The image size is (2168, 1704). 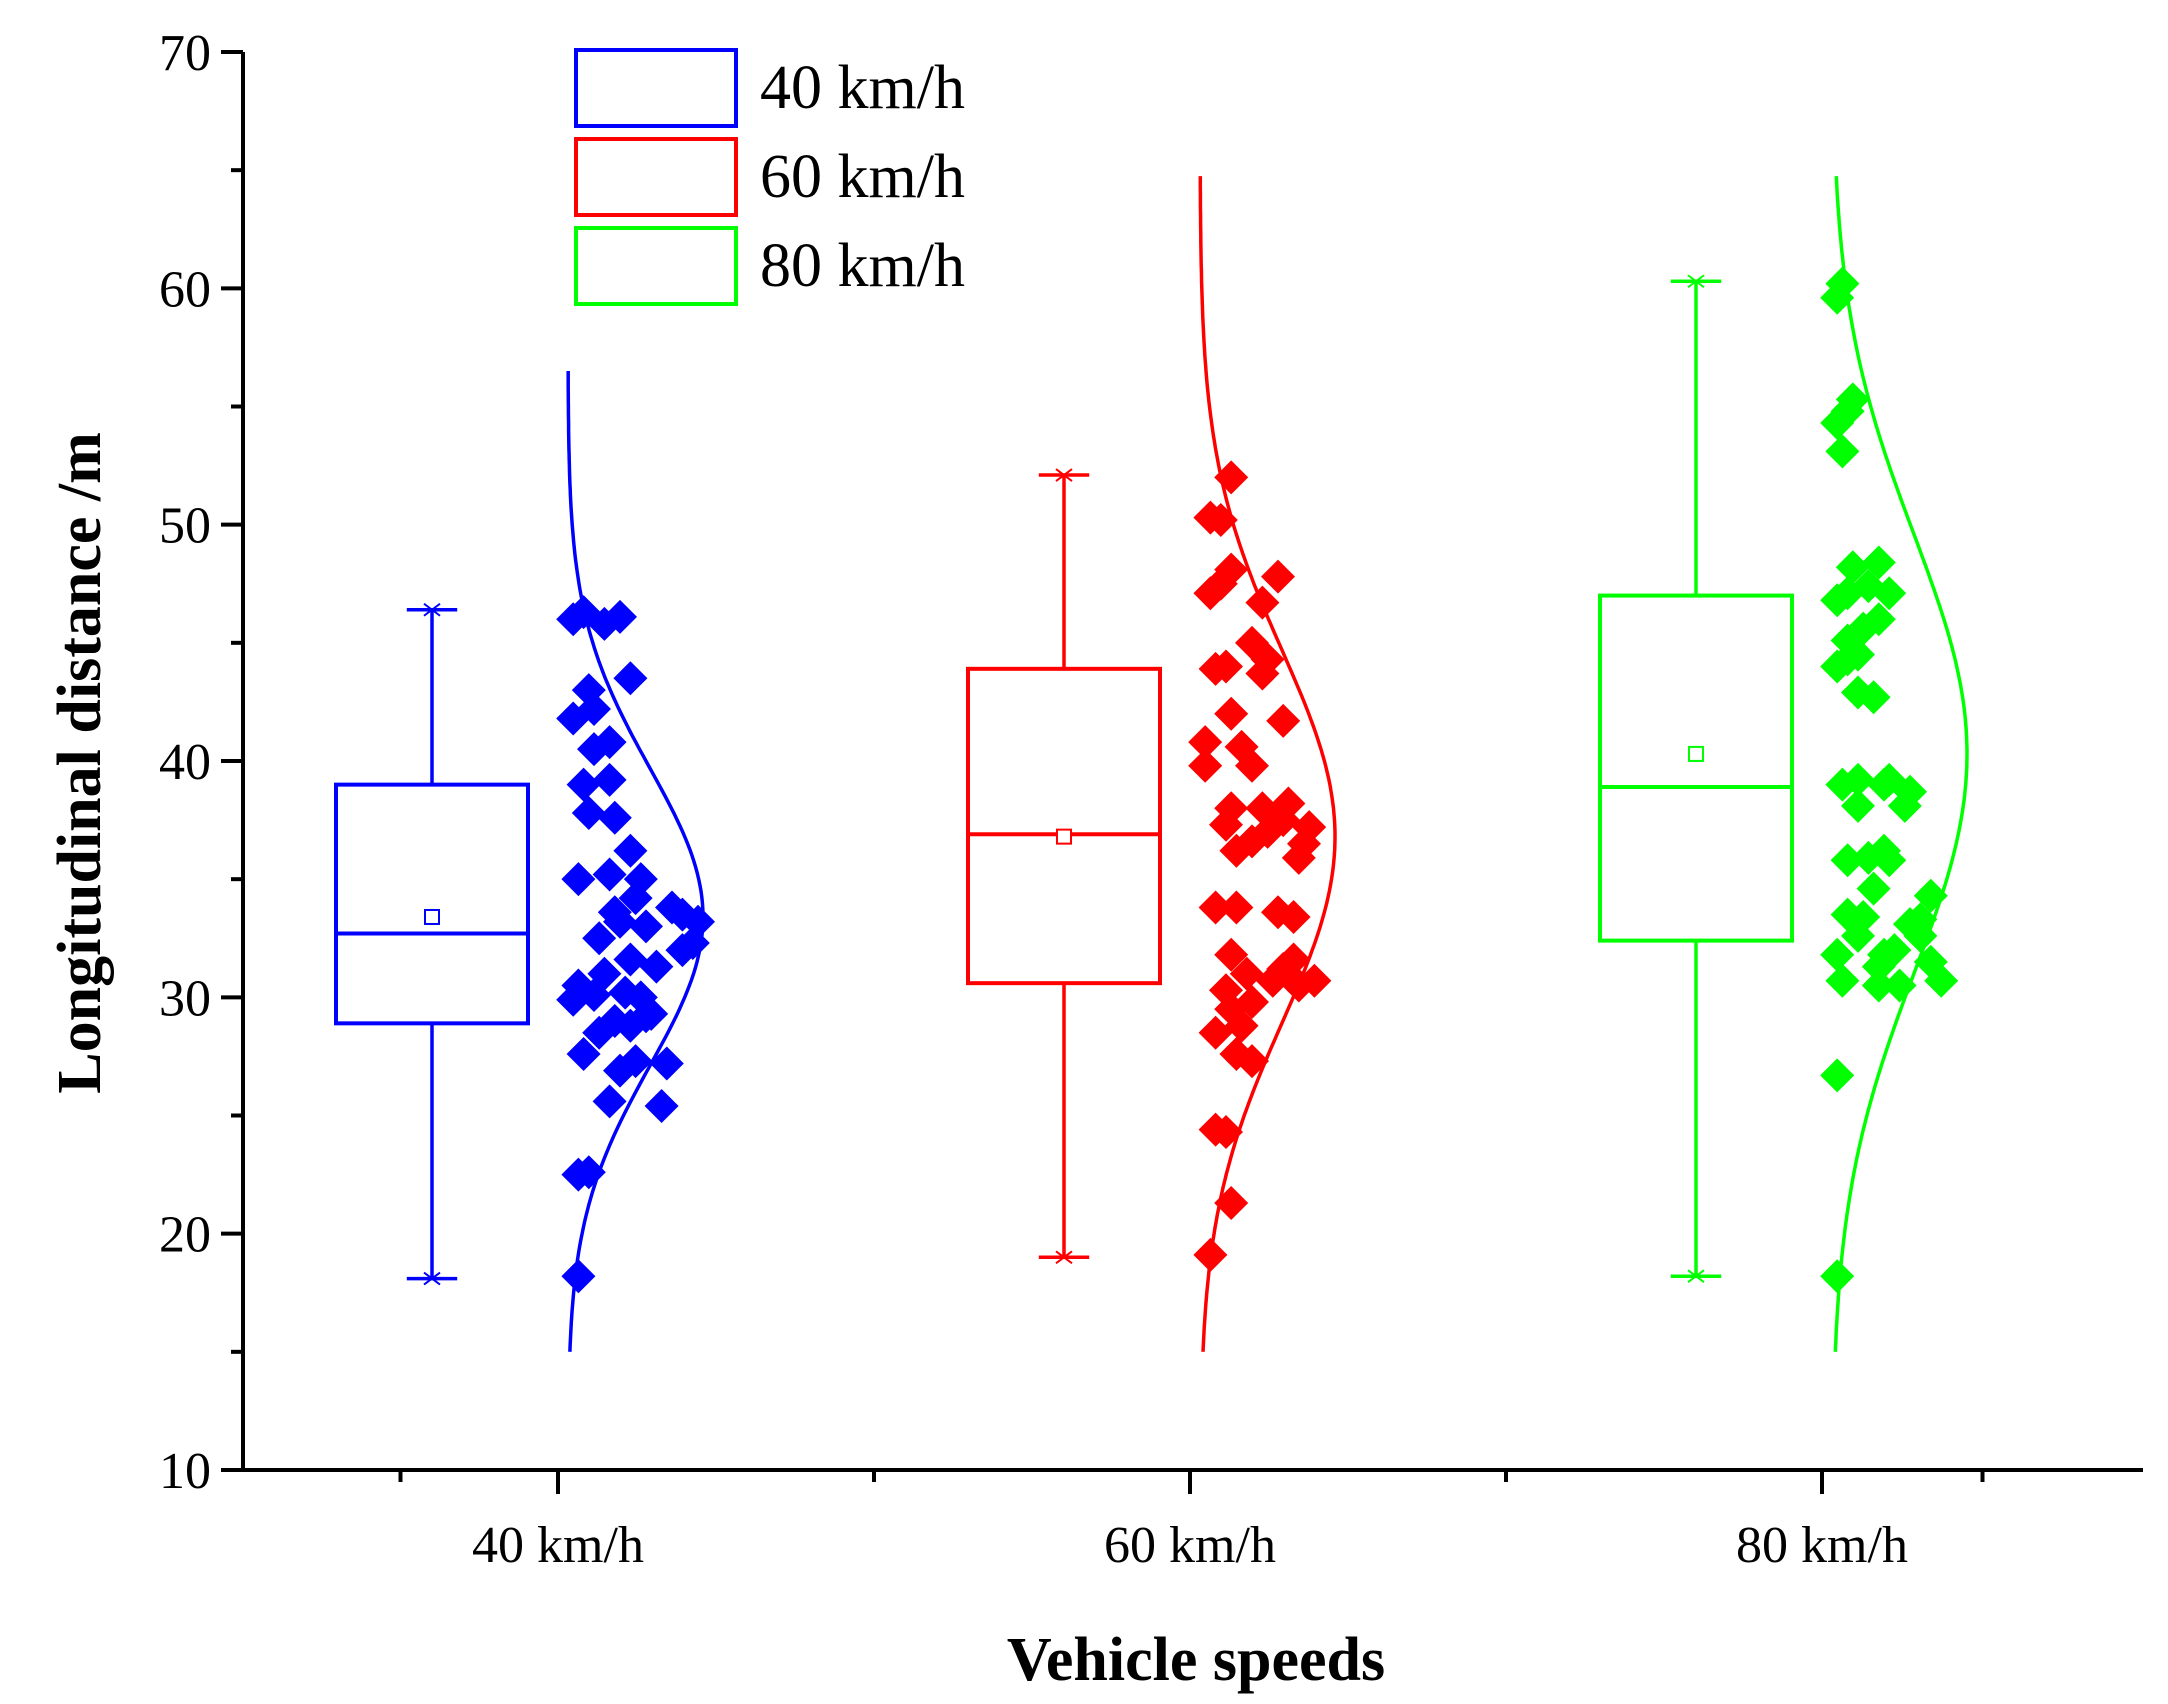 I want to click on series-80kmh, so click(x=1783, y=764).